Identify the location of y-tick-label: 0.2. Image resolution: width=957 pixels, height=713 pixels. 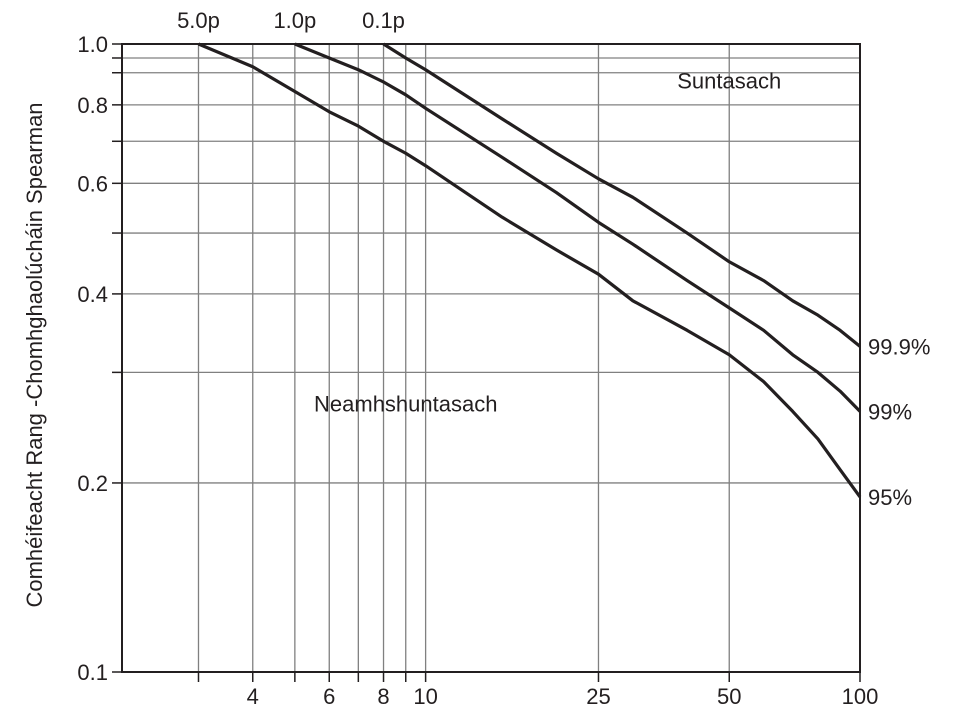
(92, 483).